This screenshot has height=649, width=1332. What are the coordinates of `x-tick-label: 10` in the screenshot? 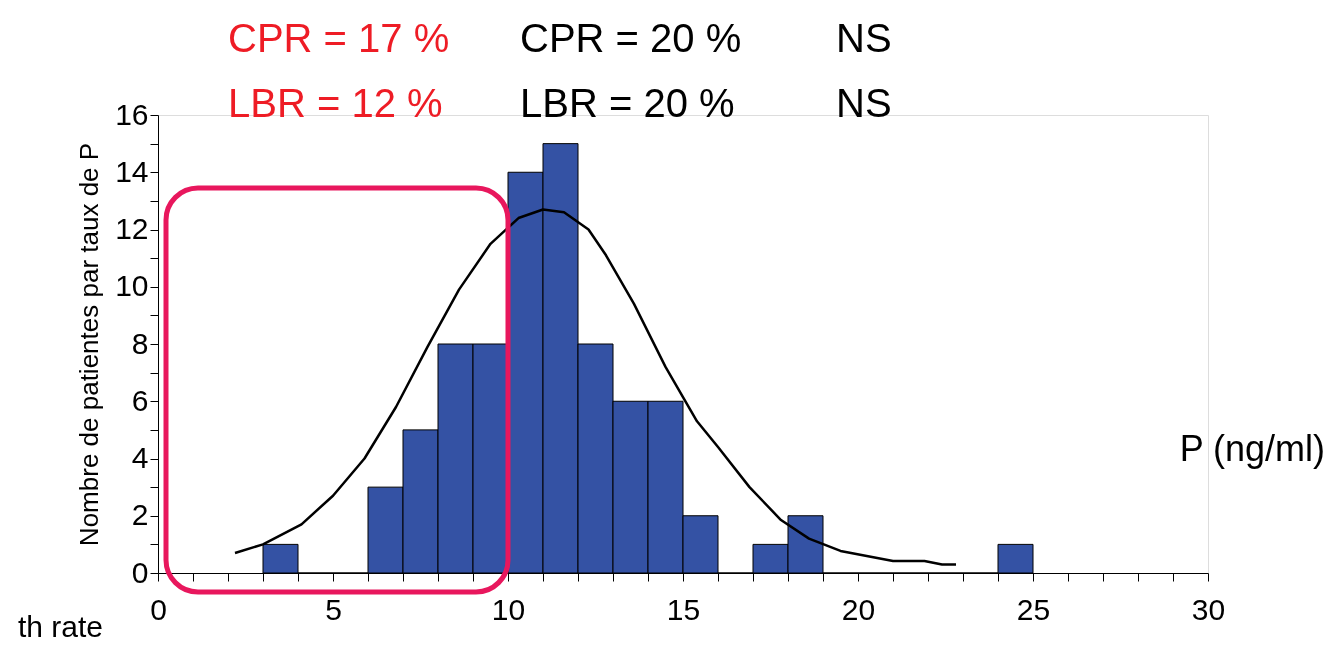 It's located at (508, 609).